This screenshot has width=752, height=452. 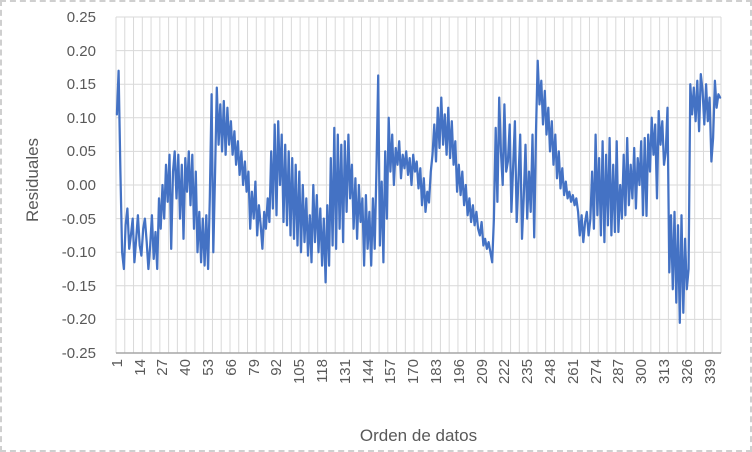 I want to click on y-tick-label: 0.05, so click(x=81, y=152).